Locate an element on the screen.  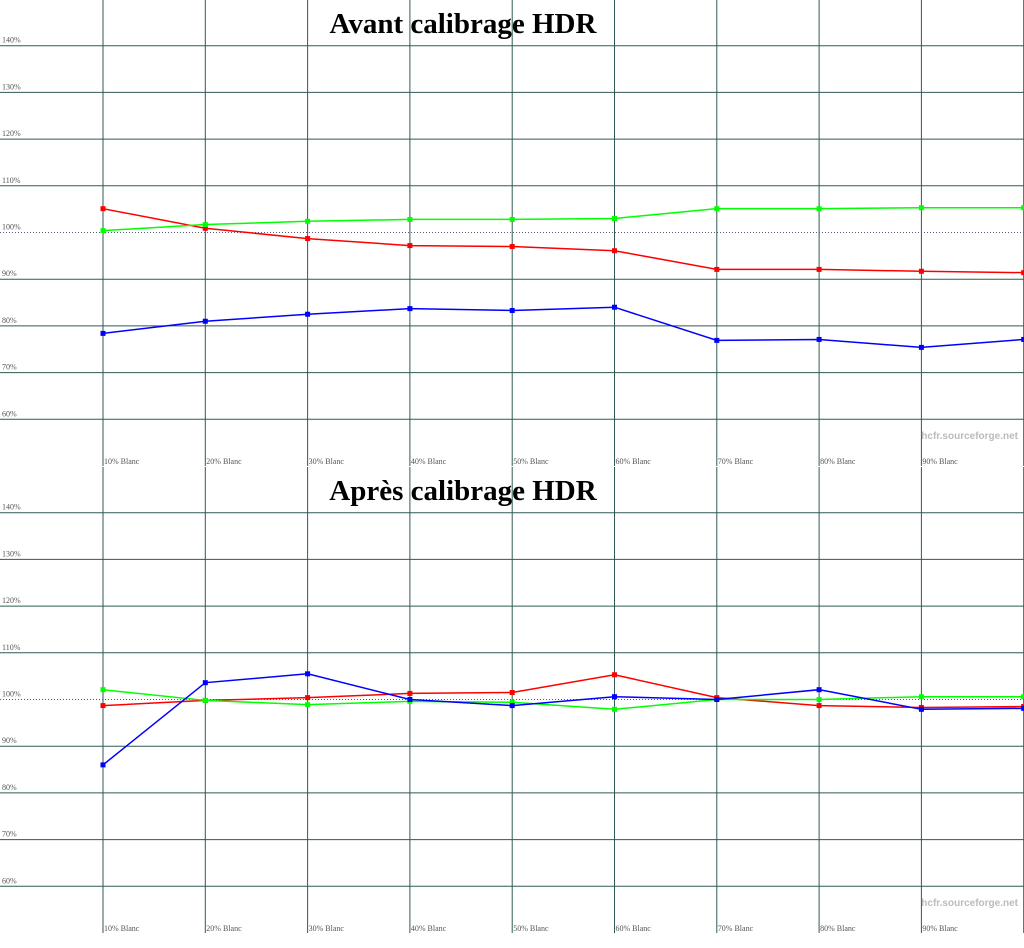
chart-title: Après calibrage HDR is located at coordinates (463, 491).